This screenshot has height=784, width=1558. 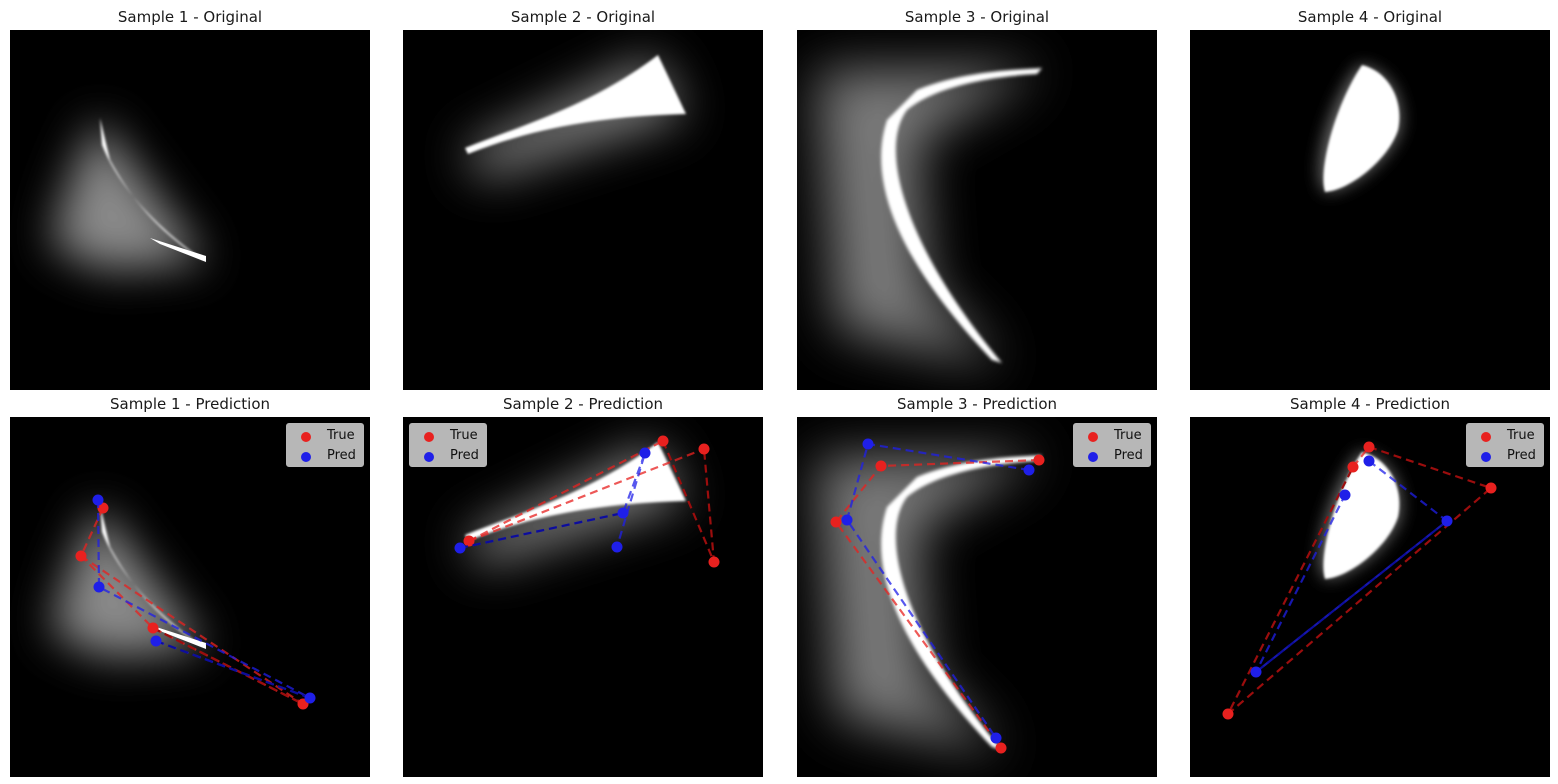 What do you see at coordinates (190, 210) in the screenshot?
I see `sample-1-original-image` at bounding box center [190, 210].